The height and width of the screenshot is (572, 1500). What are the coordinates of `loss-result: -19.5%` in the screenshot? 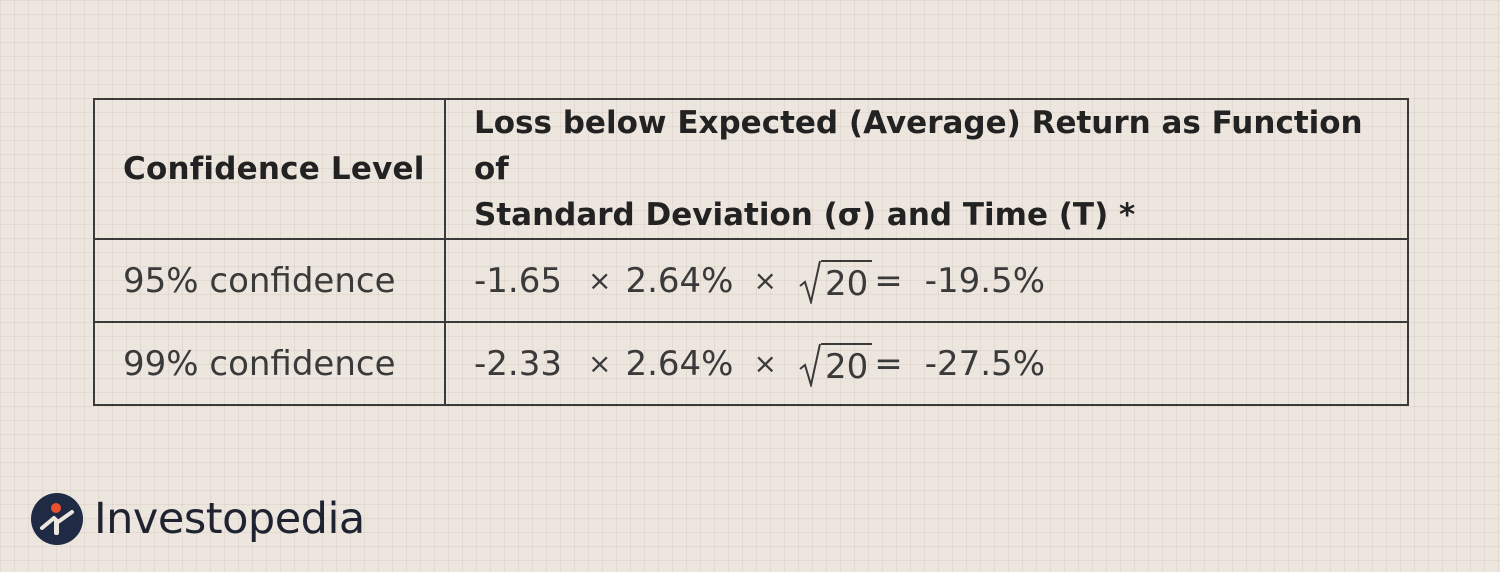 It's located at (984, 280).